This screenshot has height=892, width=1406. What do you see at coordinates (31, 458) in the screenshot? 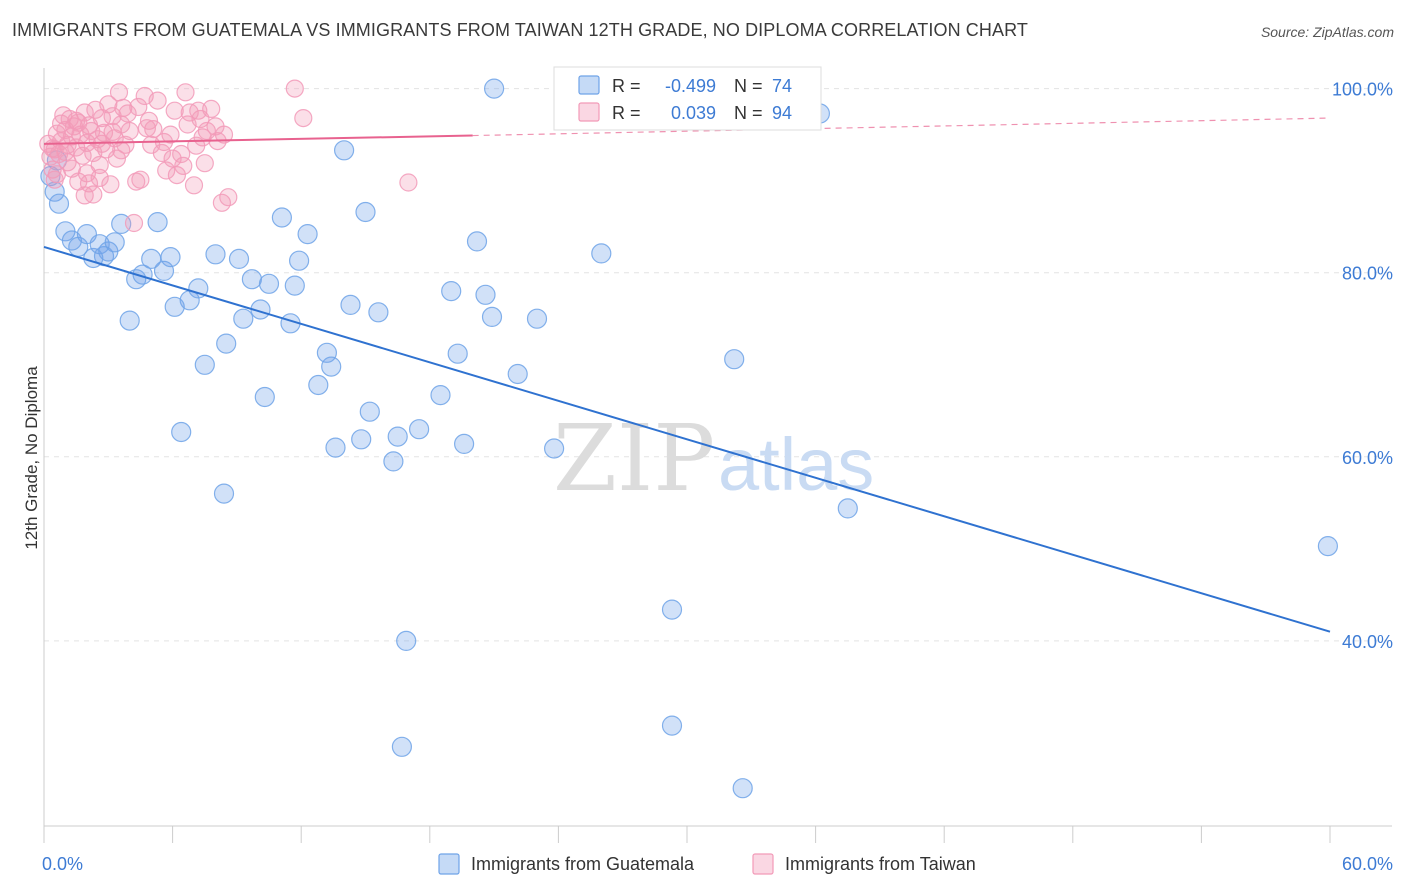
I see `y-axis-label: 12th Grade, No Diploma` at bounding box center [31, 458].